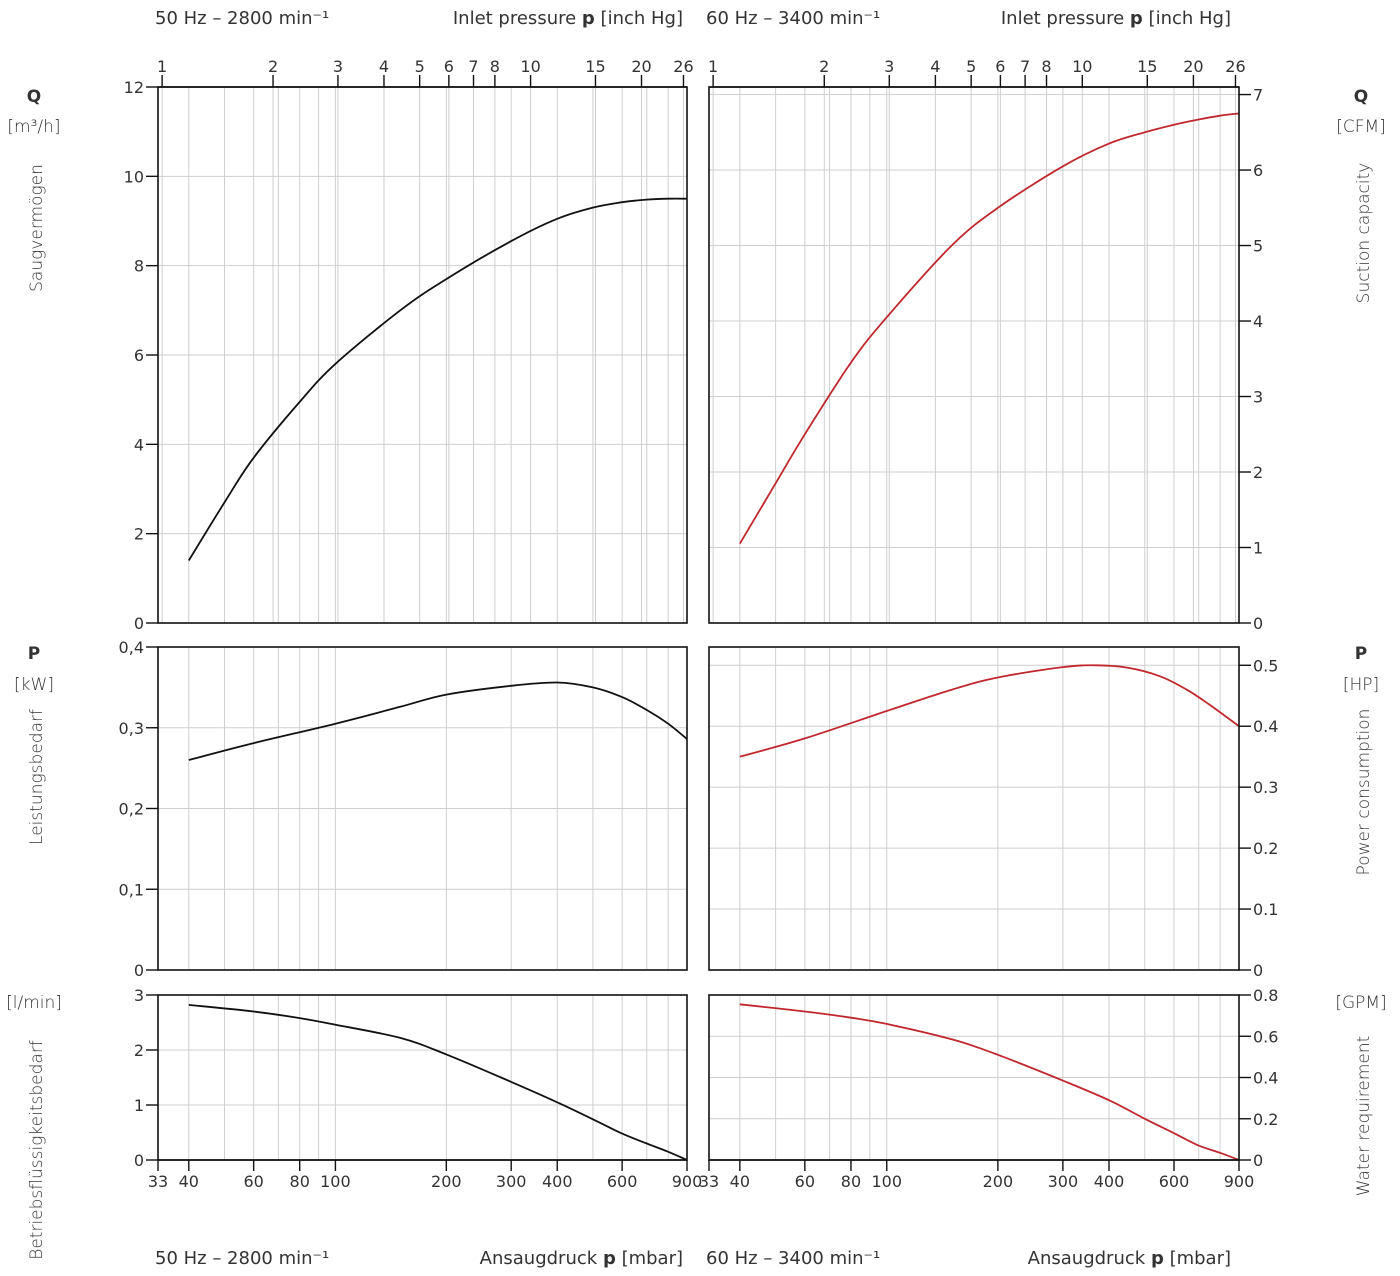 This screenshot has height=1276, width=1400. Describe the element at coordinates (338, 66) in the screenshot. I see `inhg-tick-label-0-3: 3` at that location.